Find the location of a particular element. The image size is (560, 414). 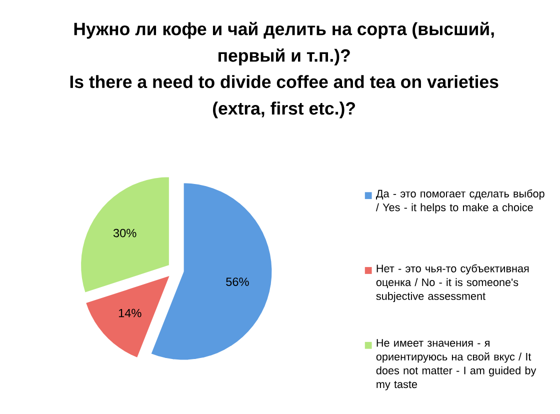

legend-label: Не имеет значения - я ориентируюсь на свой вкус / It does not matter - I am guided by my taste is located at coordinates (456, 364).